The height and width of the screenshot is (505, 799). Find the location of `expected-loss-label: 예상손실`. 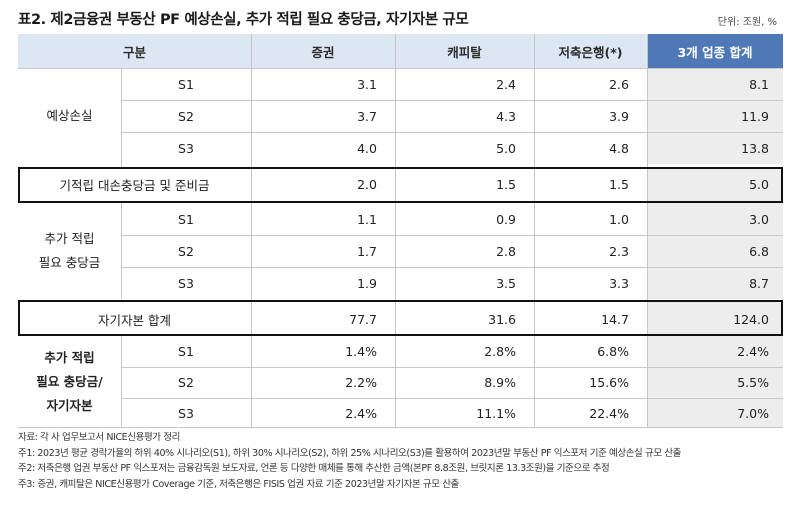

expected-loss-label: 예상손실 is located at coordinates (69, 115).